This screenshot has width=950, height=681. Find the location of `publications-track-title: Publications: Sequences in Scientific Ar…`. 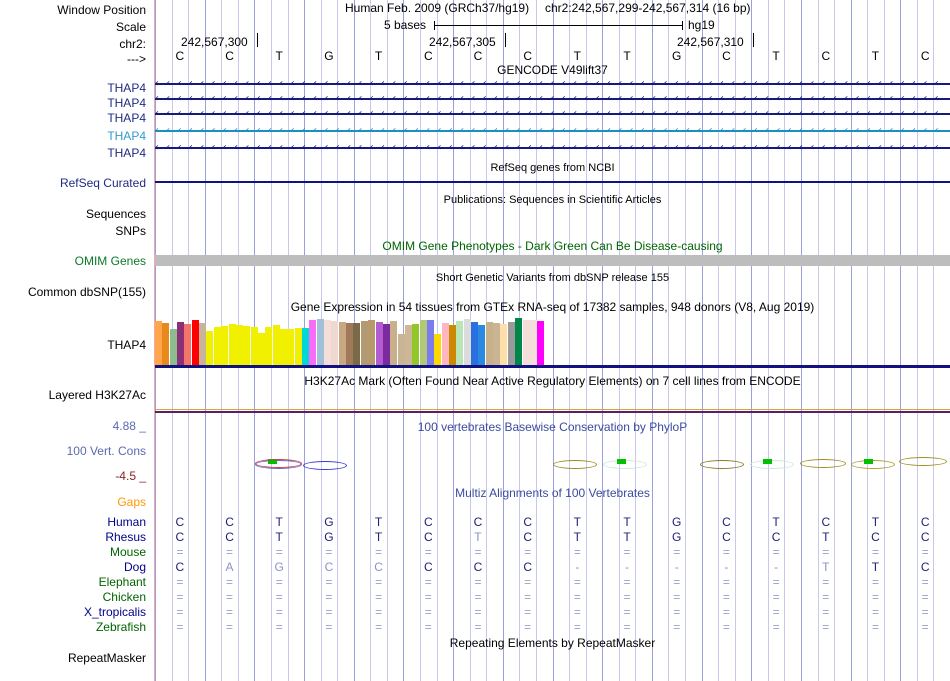

publications-track-title: Publications: Sequences in Scientific Ar… is located at coordinates (552, 200).